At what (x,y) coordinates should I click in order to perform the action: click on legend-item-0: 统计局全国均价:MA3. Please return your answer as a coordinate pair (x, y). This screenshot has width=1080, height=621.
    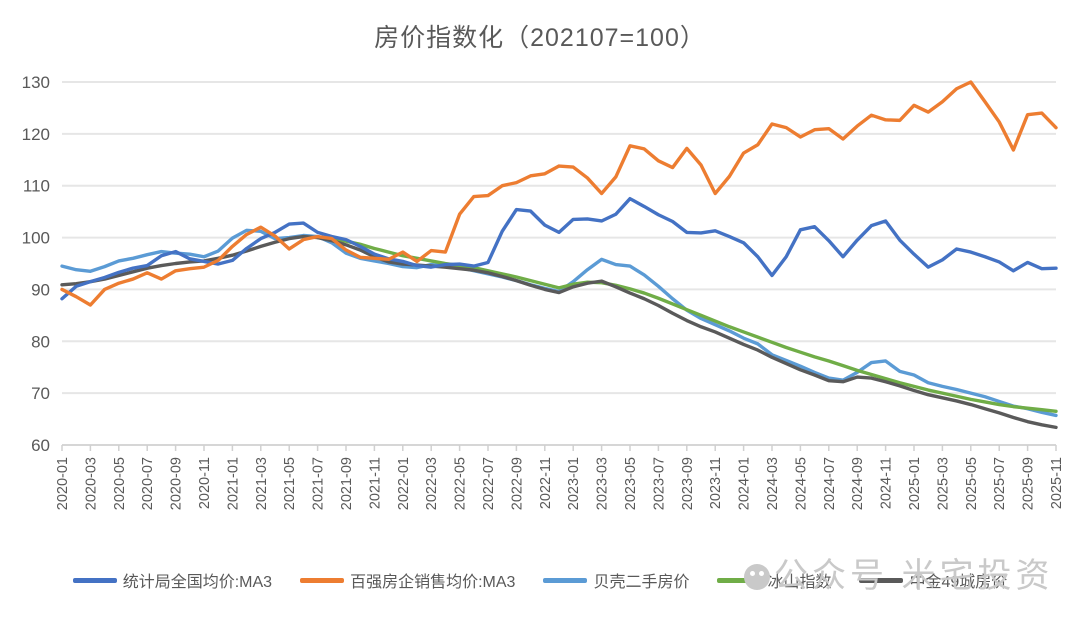
    Looking at the image, I should click on (172, 580).